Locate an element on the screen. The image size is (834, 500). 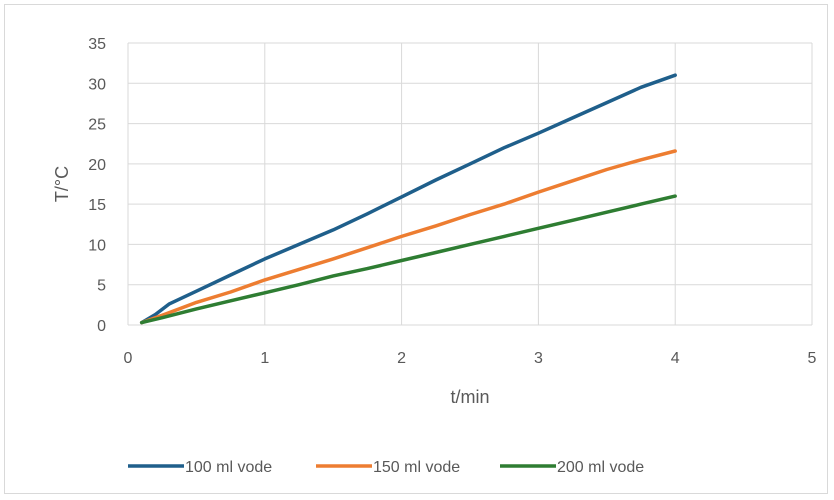
y-tick-label: 20 is located at coordinates (97, 165).